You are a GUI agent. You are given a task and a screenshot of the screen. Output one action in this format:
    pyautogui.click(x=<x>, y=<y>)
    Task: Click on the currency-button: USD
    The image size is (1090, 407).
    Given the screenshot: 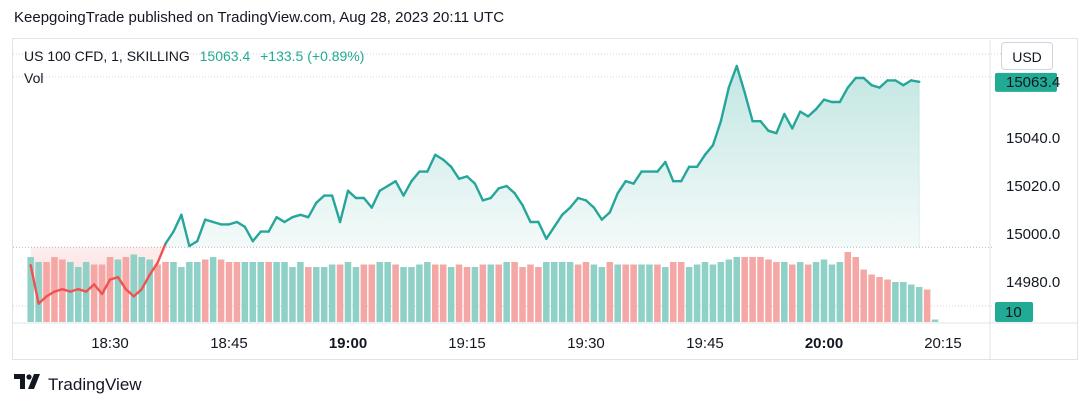 What is the action you would take?
    pyautogui.click(x=1027, y=56)
    